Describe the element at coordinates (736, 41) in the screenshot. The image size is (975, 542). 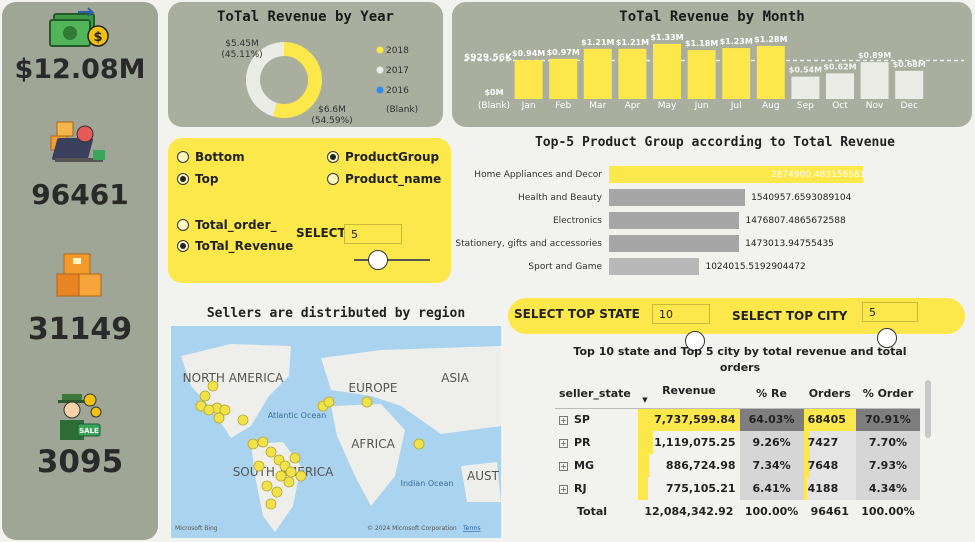
I see `month-data-label: $1.23M` at that location.